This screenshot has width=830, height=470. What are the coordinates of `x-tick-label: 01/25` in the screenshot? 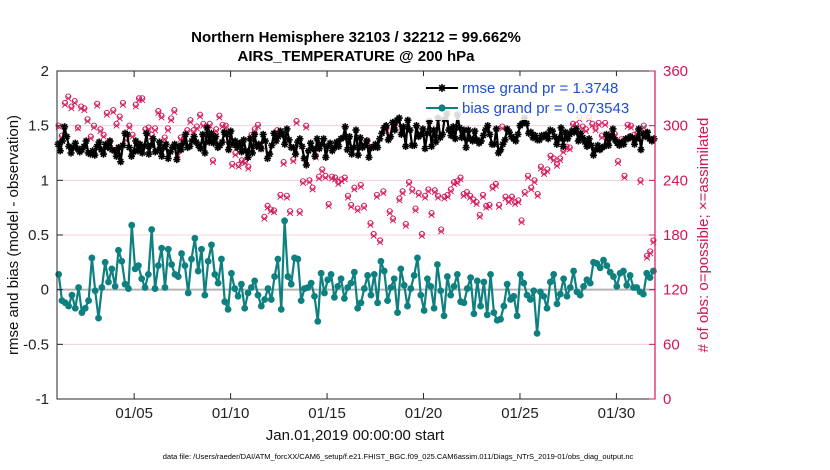 It's located at (520, 413).